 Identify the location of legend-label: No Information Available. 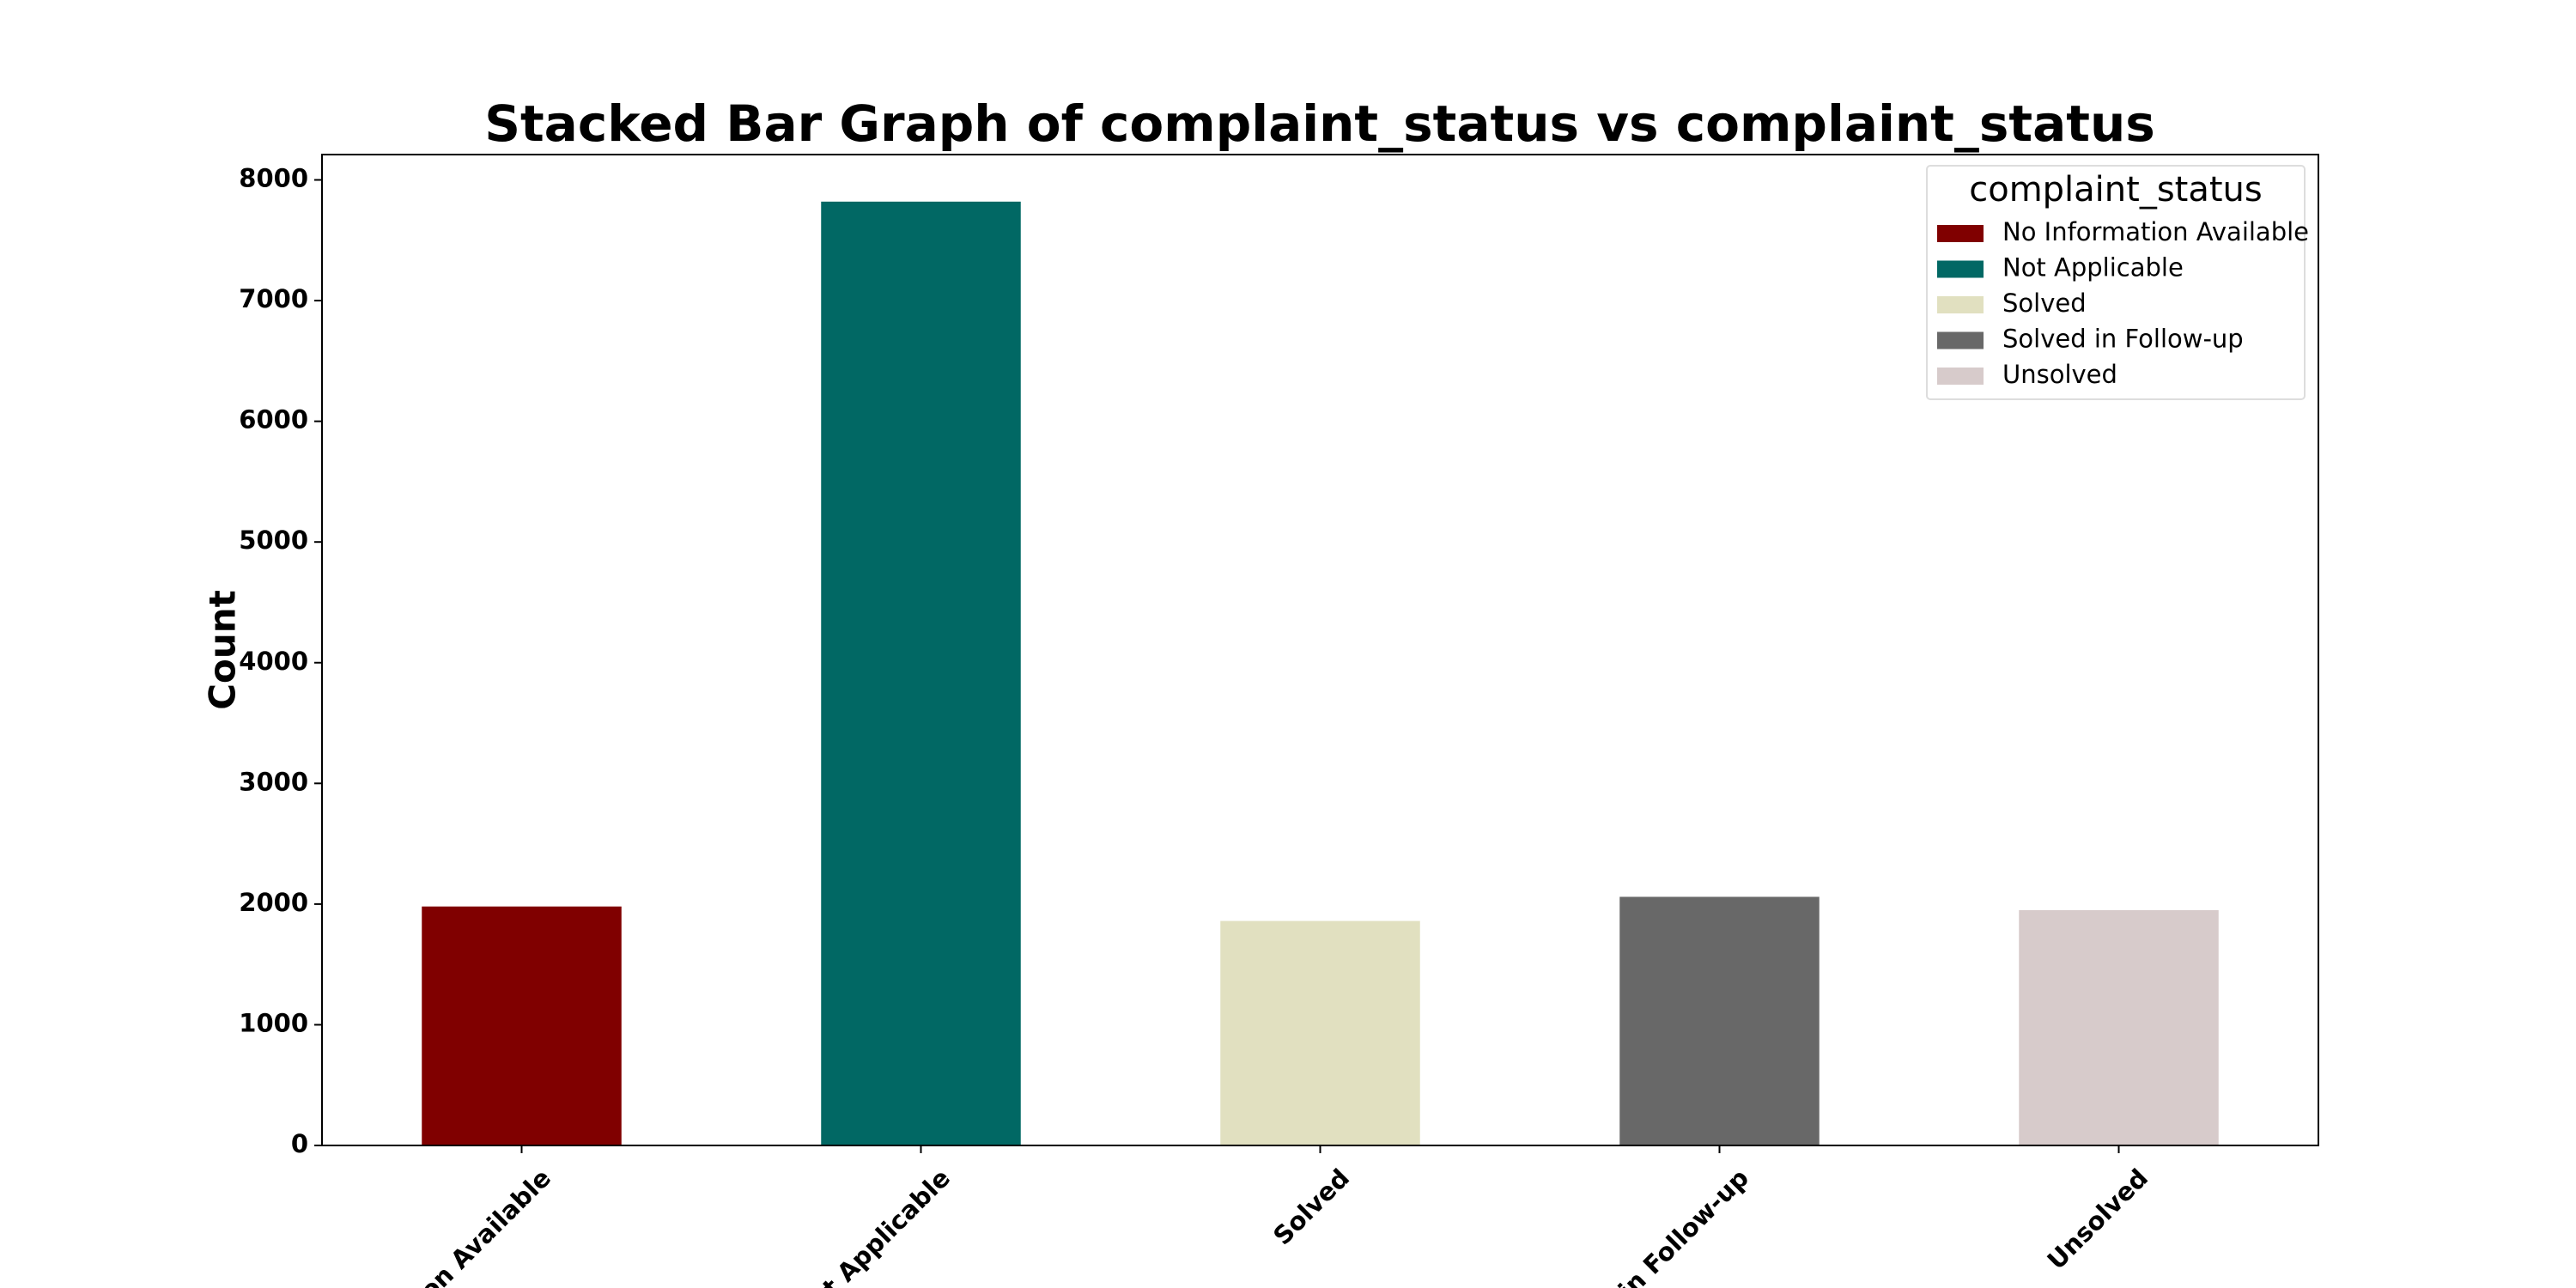
(2156, 231).